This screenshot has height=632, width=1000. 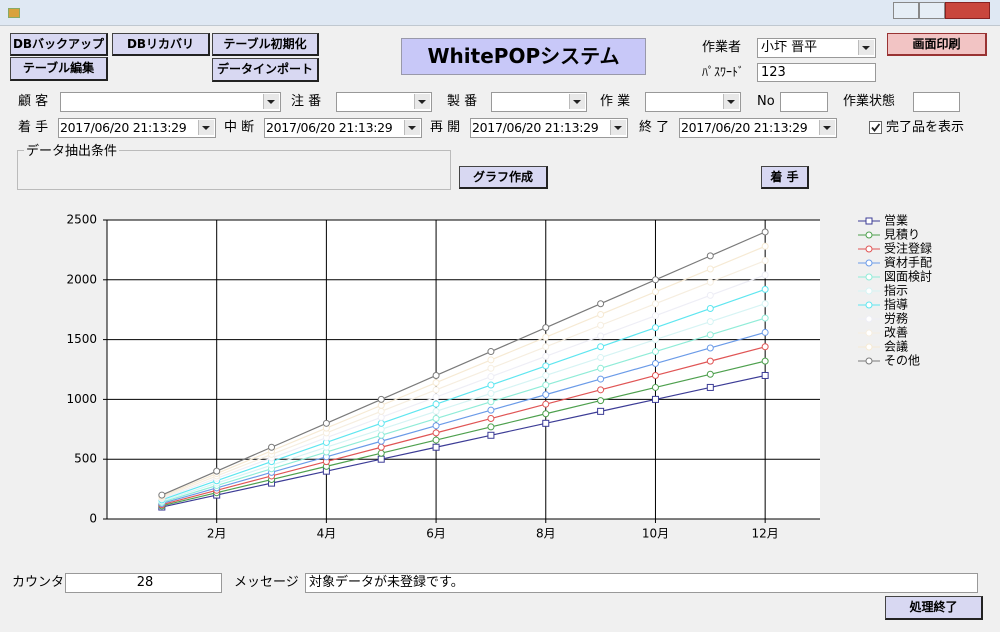 What do you see at coordinates (934, 608) in the screenshot?
I see `exit-button: 処理終了` at bounding box center [934, 608].